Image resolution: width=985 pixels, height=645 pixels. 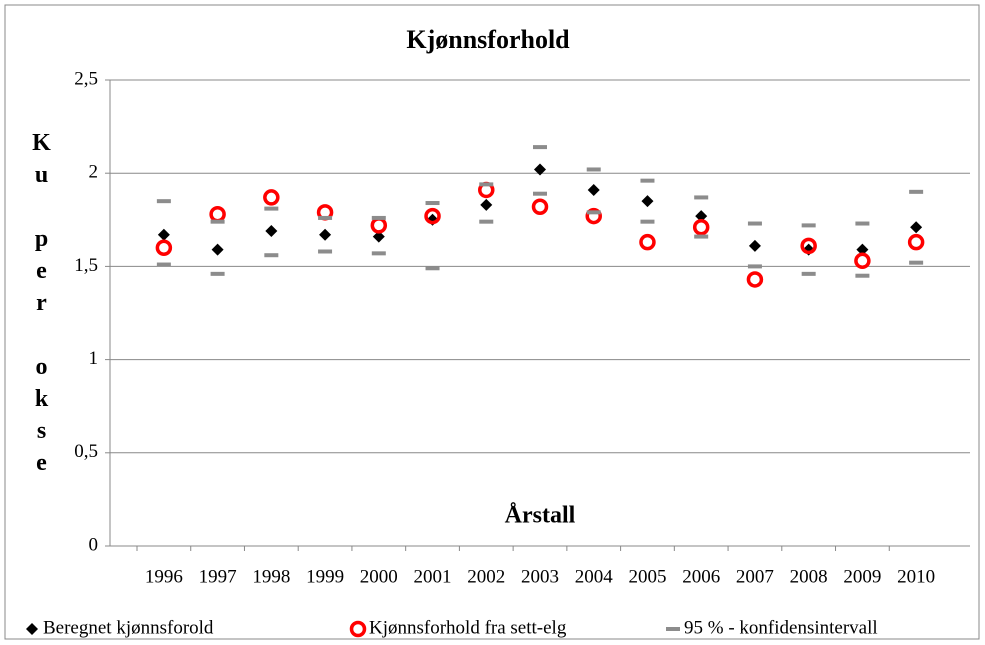 What do you see at coordinates (94, 172) in the screenshot?
I see `y-tick-label: 2` at bounding box center [94, 172].